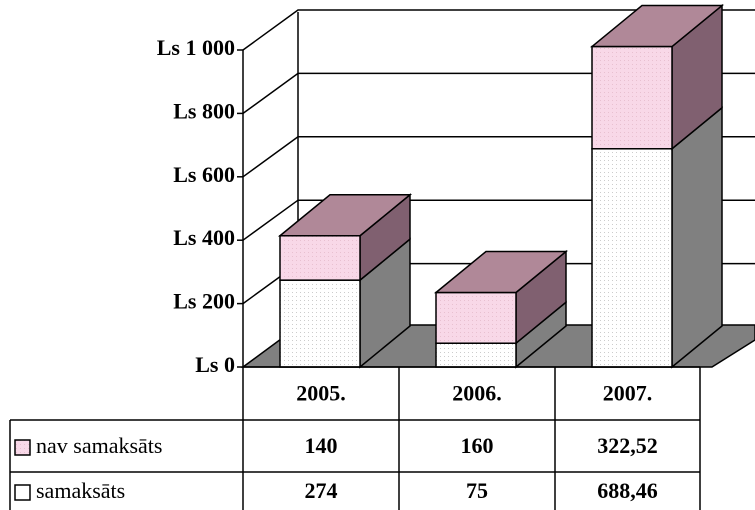  Describe the element at coordinates (321, 393) in the screenshot. I see `x-tick-label: 2005.` at that location.